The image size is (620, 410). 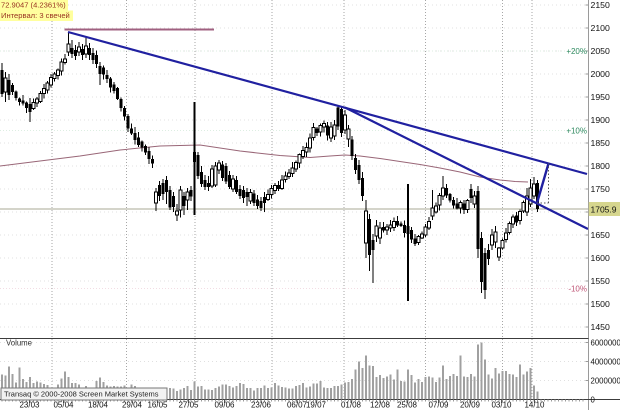 I want to click on svg-text: Интервал: 3 свечей, so click(x=35, y=15).